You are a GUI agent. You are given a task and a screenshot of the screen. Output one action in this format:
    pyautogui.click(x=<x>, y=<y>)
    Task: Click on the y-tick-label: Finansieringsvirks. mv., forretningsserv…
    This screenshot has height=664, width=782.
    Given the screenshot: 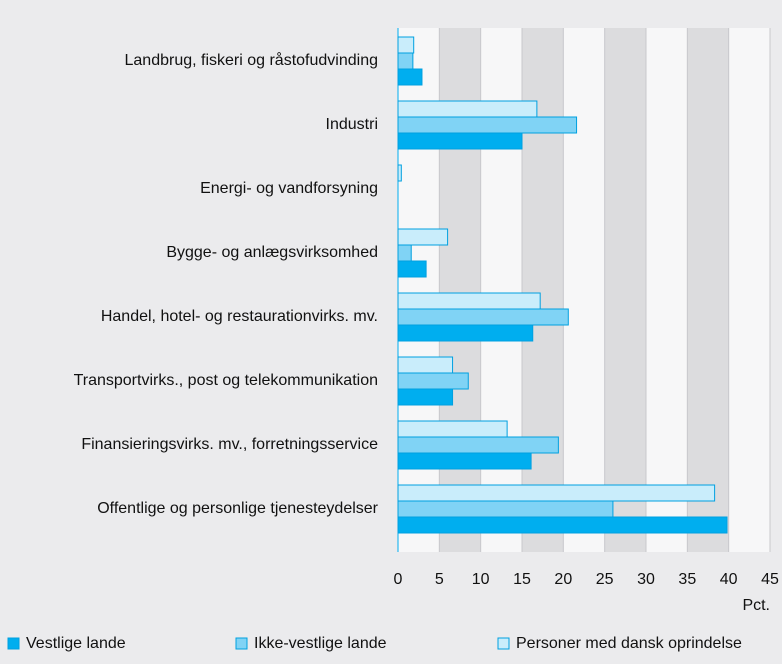 What is the action you would take?
    pyautogui.click(x=229, y=444)
    